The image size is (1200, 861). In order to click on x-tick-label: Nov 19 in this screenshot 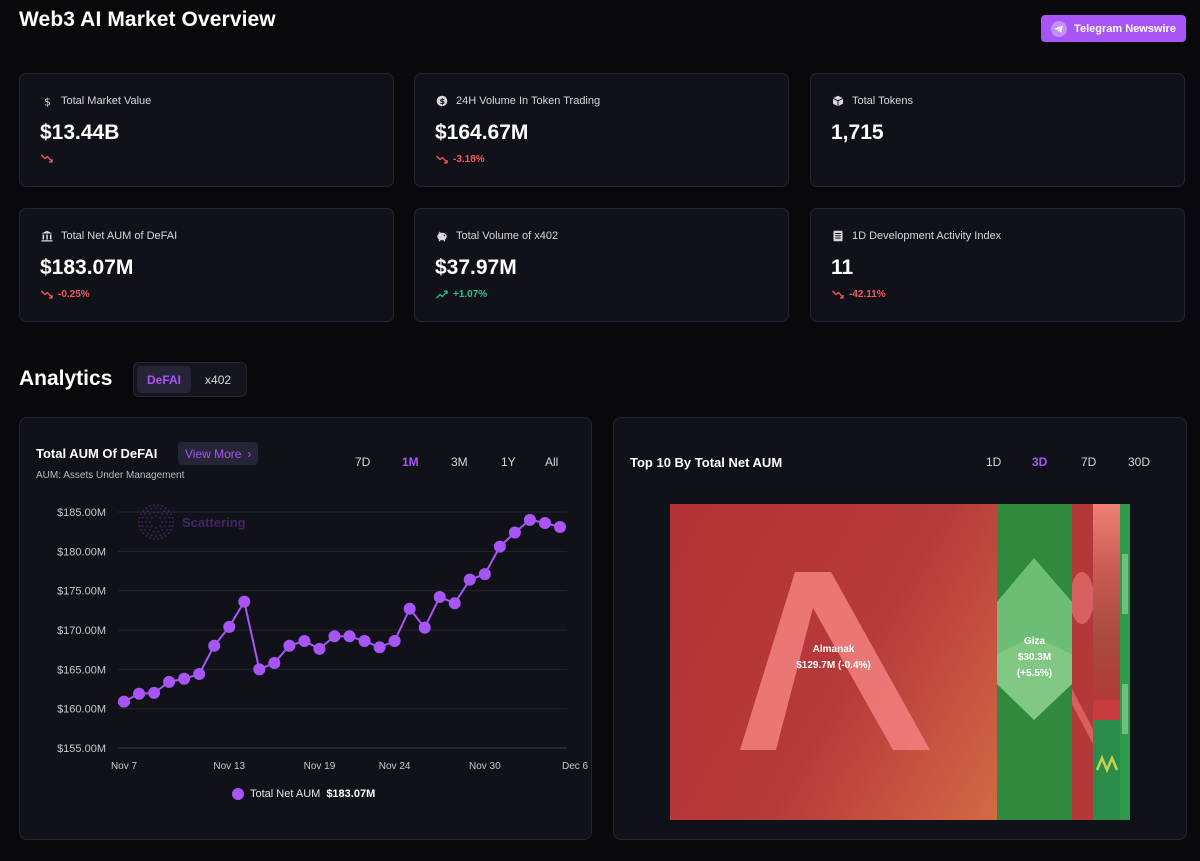, I will do `click(320, 766)`.